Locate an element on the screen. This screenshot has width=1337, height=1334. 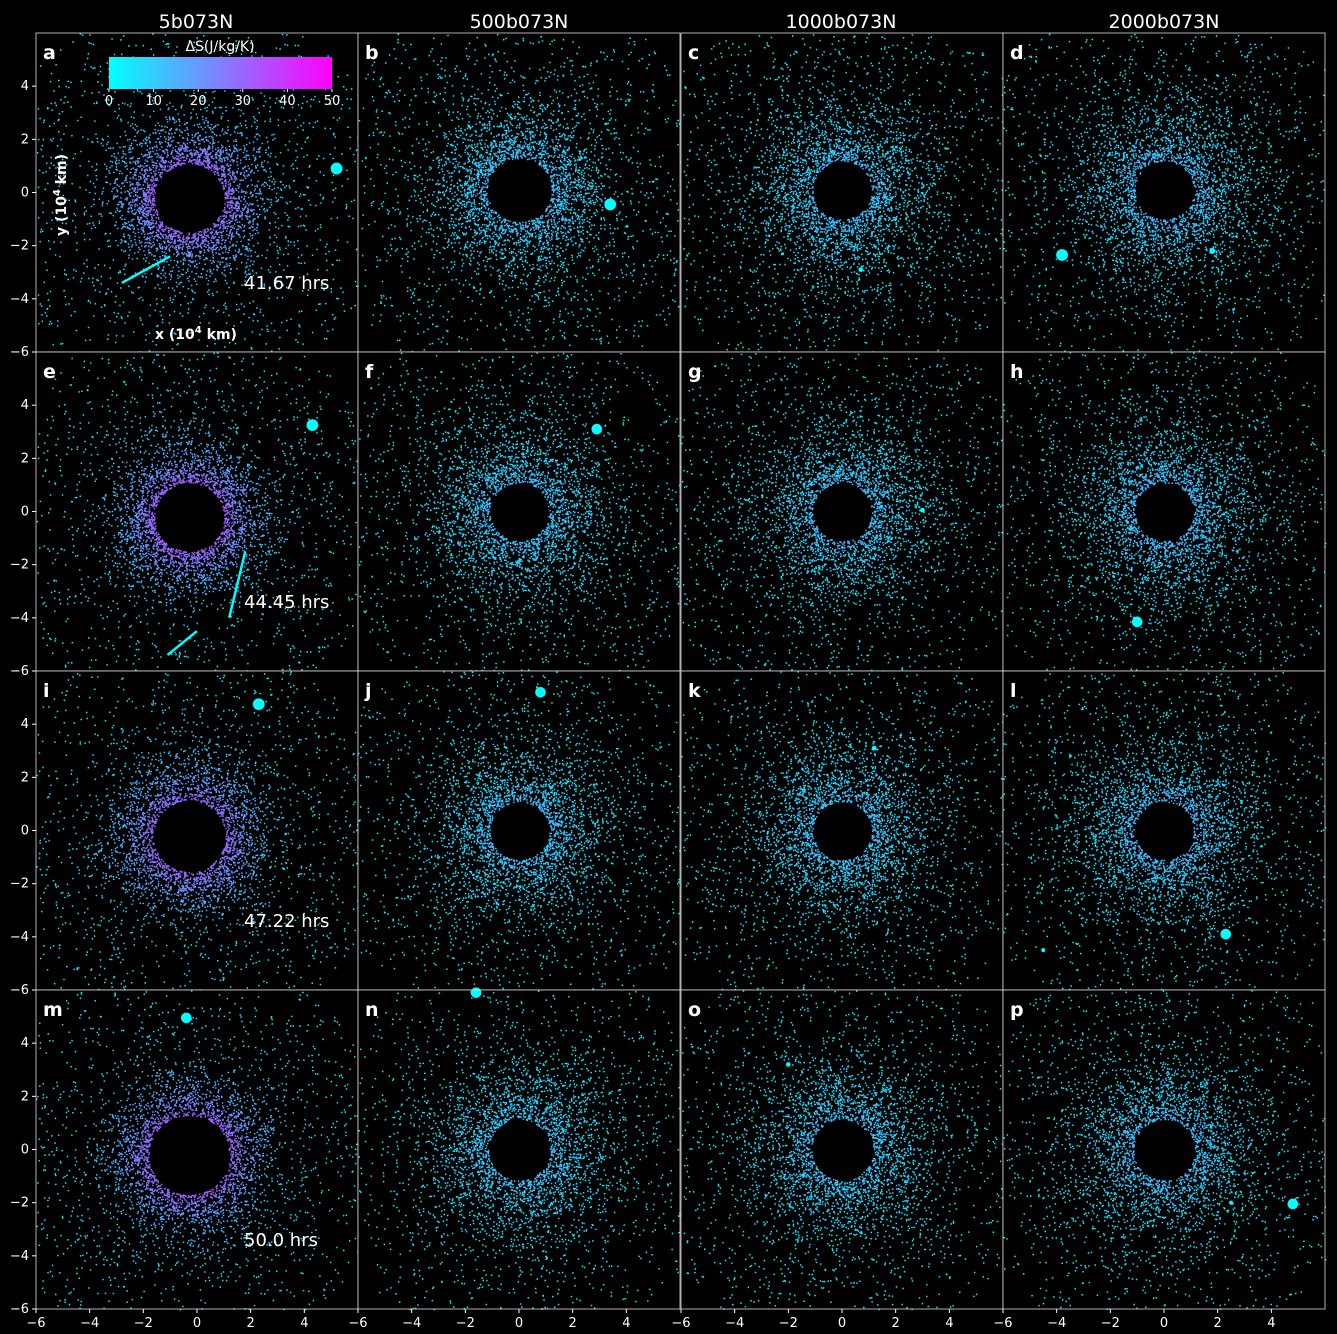
column-title-2: 500b073N is located at coordinates (519, 22).